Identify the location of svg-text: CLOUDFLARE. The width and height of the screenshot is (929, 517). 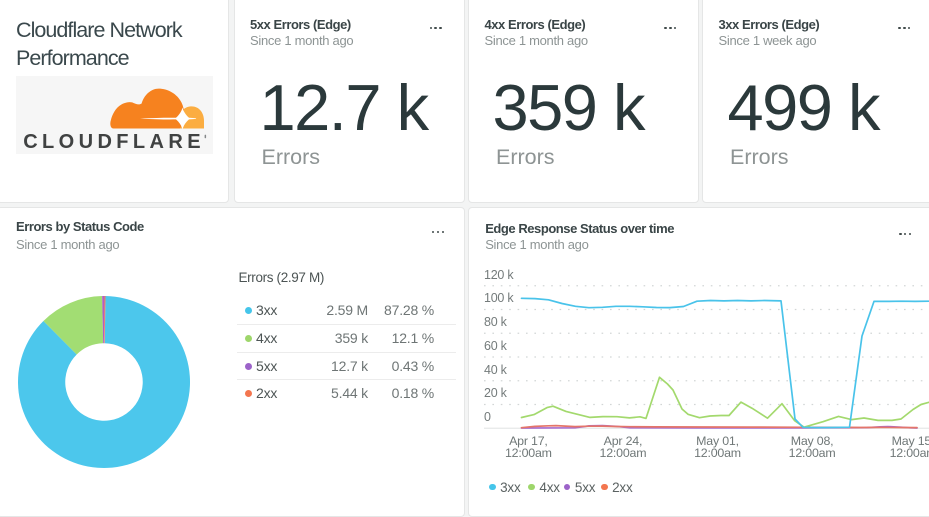
(114, 142).